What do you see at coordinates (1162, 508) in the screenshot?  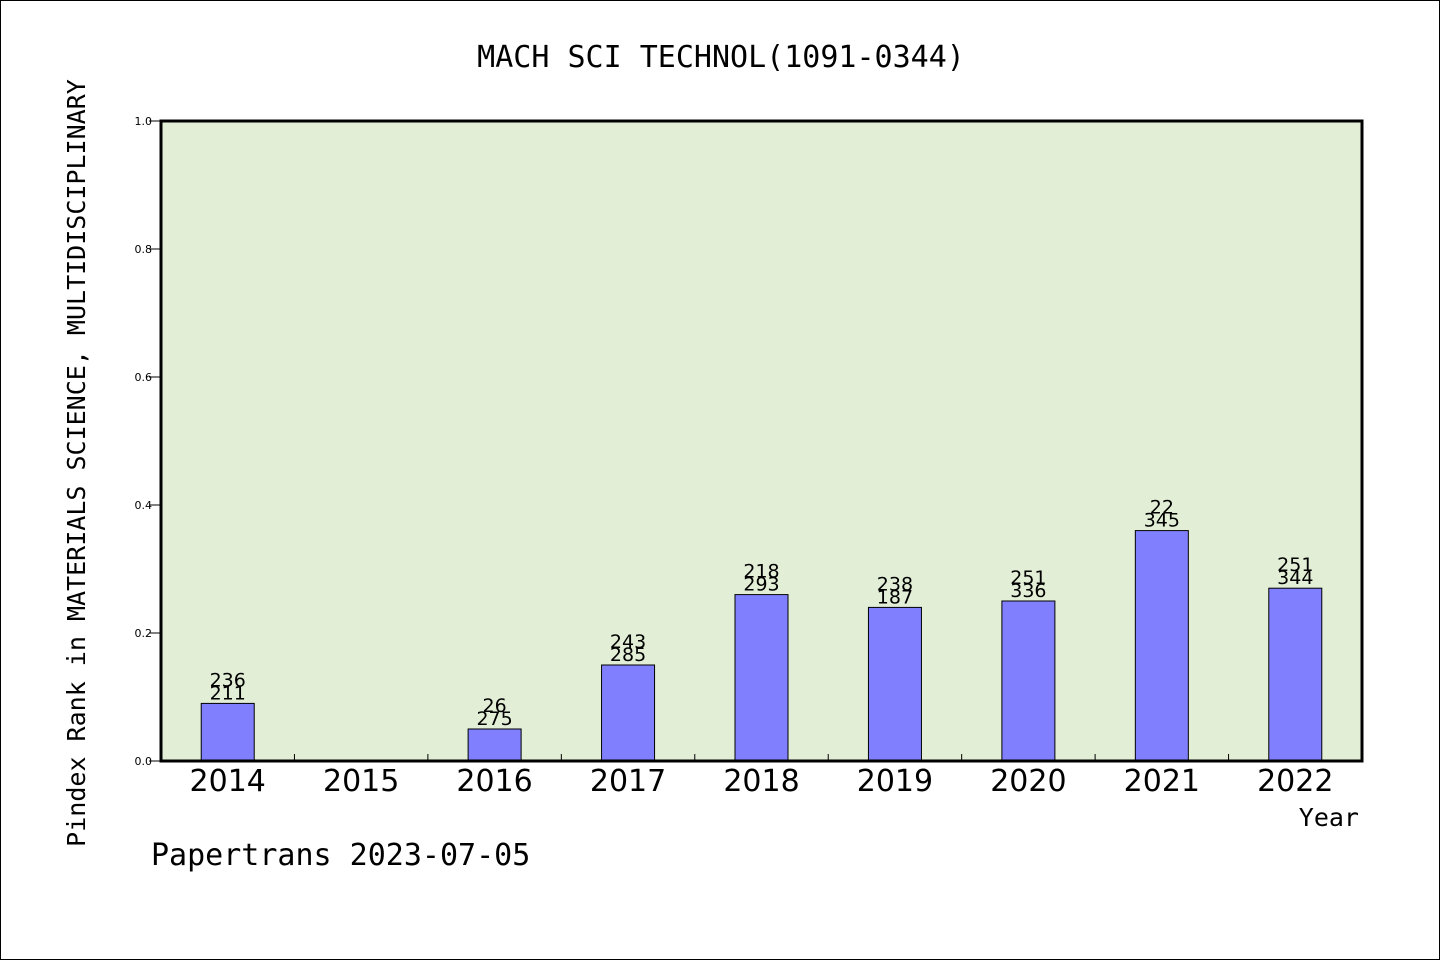 I see `bar-label-top: 22` at bounding box center [1162, 508].